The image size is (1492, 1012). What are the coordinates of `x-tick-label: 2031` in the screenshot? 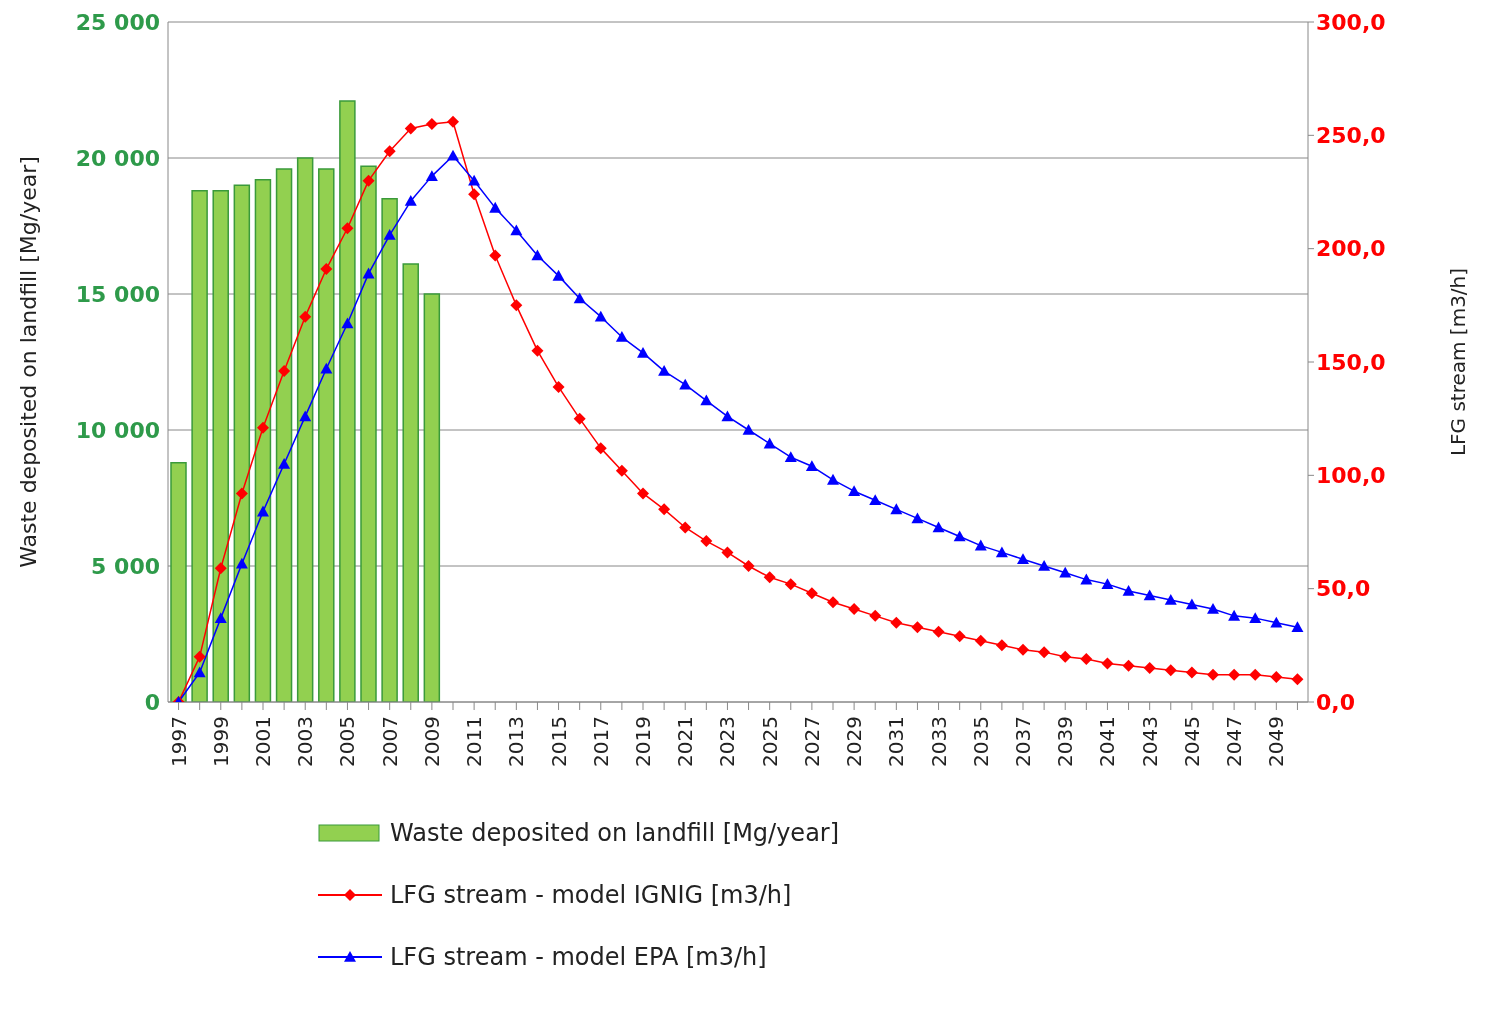 It's located at (896, 741).